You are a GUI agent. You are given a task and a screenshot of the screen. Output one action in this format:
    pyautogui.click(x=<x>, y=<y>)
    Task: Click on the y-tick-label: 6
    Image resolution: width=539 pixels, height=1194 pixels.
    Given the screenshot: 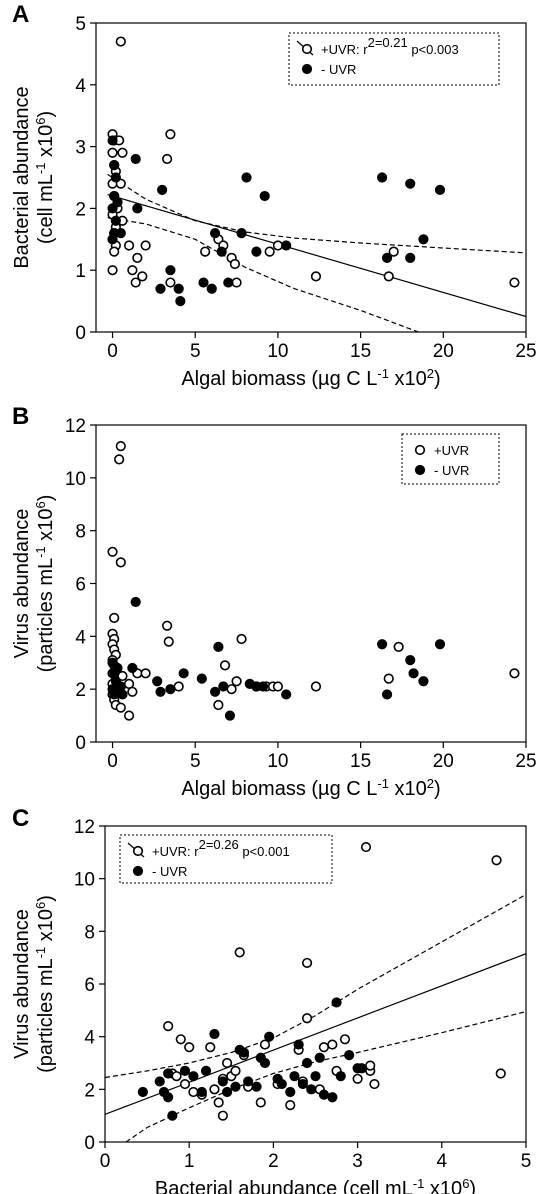 What is the action you would take?
    pyautogui.click(x=80, y=585)
    